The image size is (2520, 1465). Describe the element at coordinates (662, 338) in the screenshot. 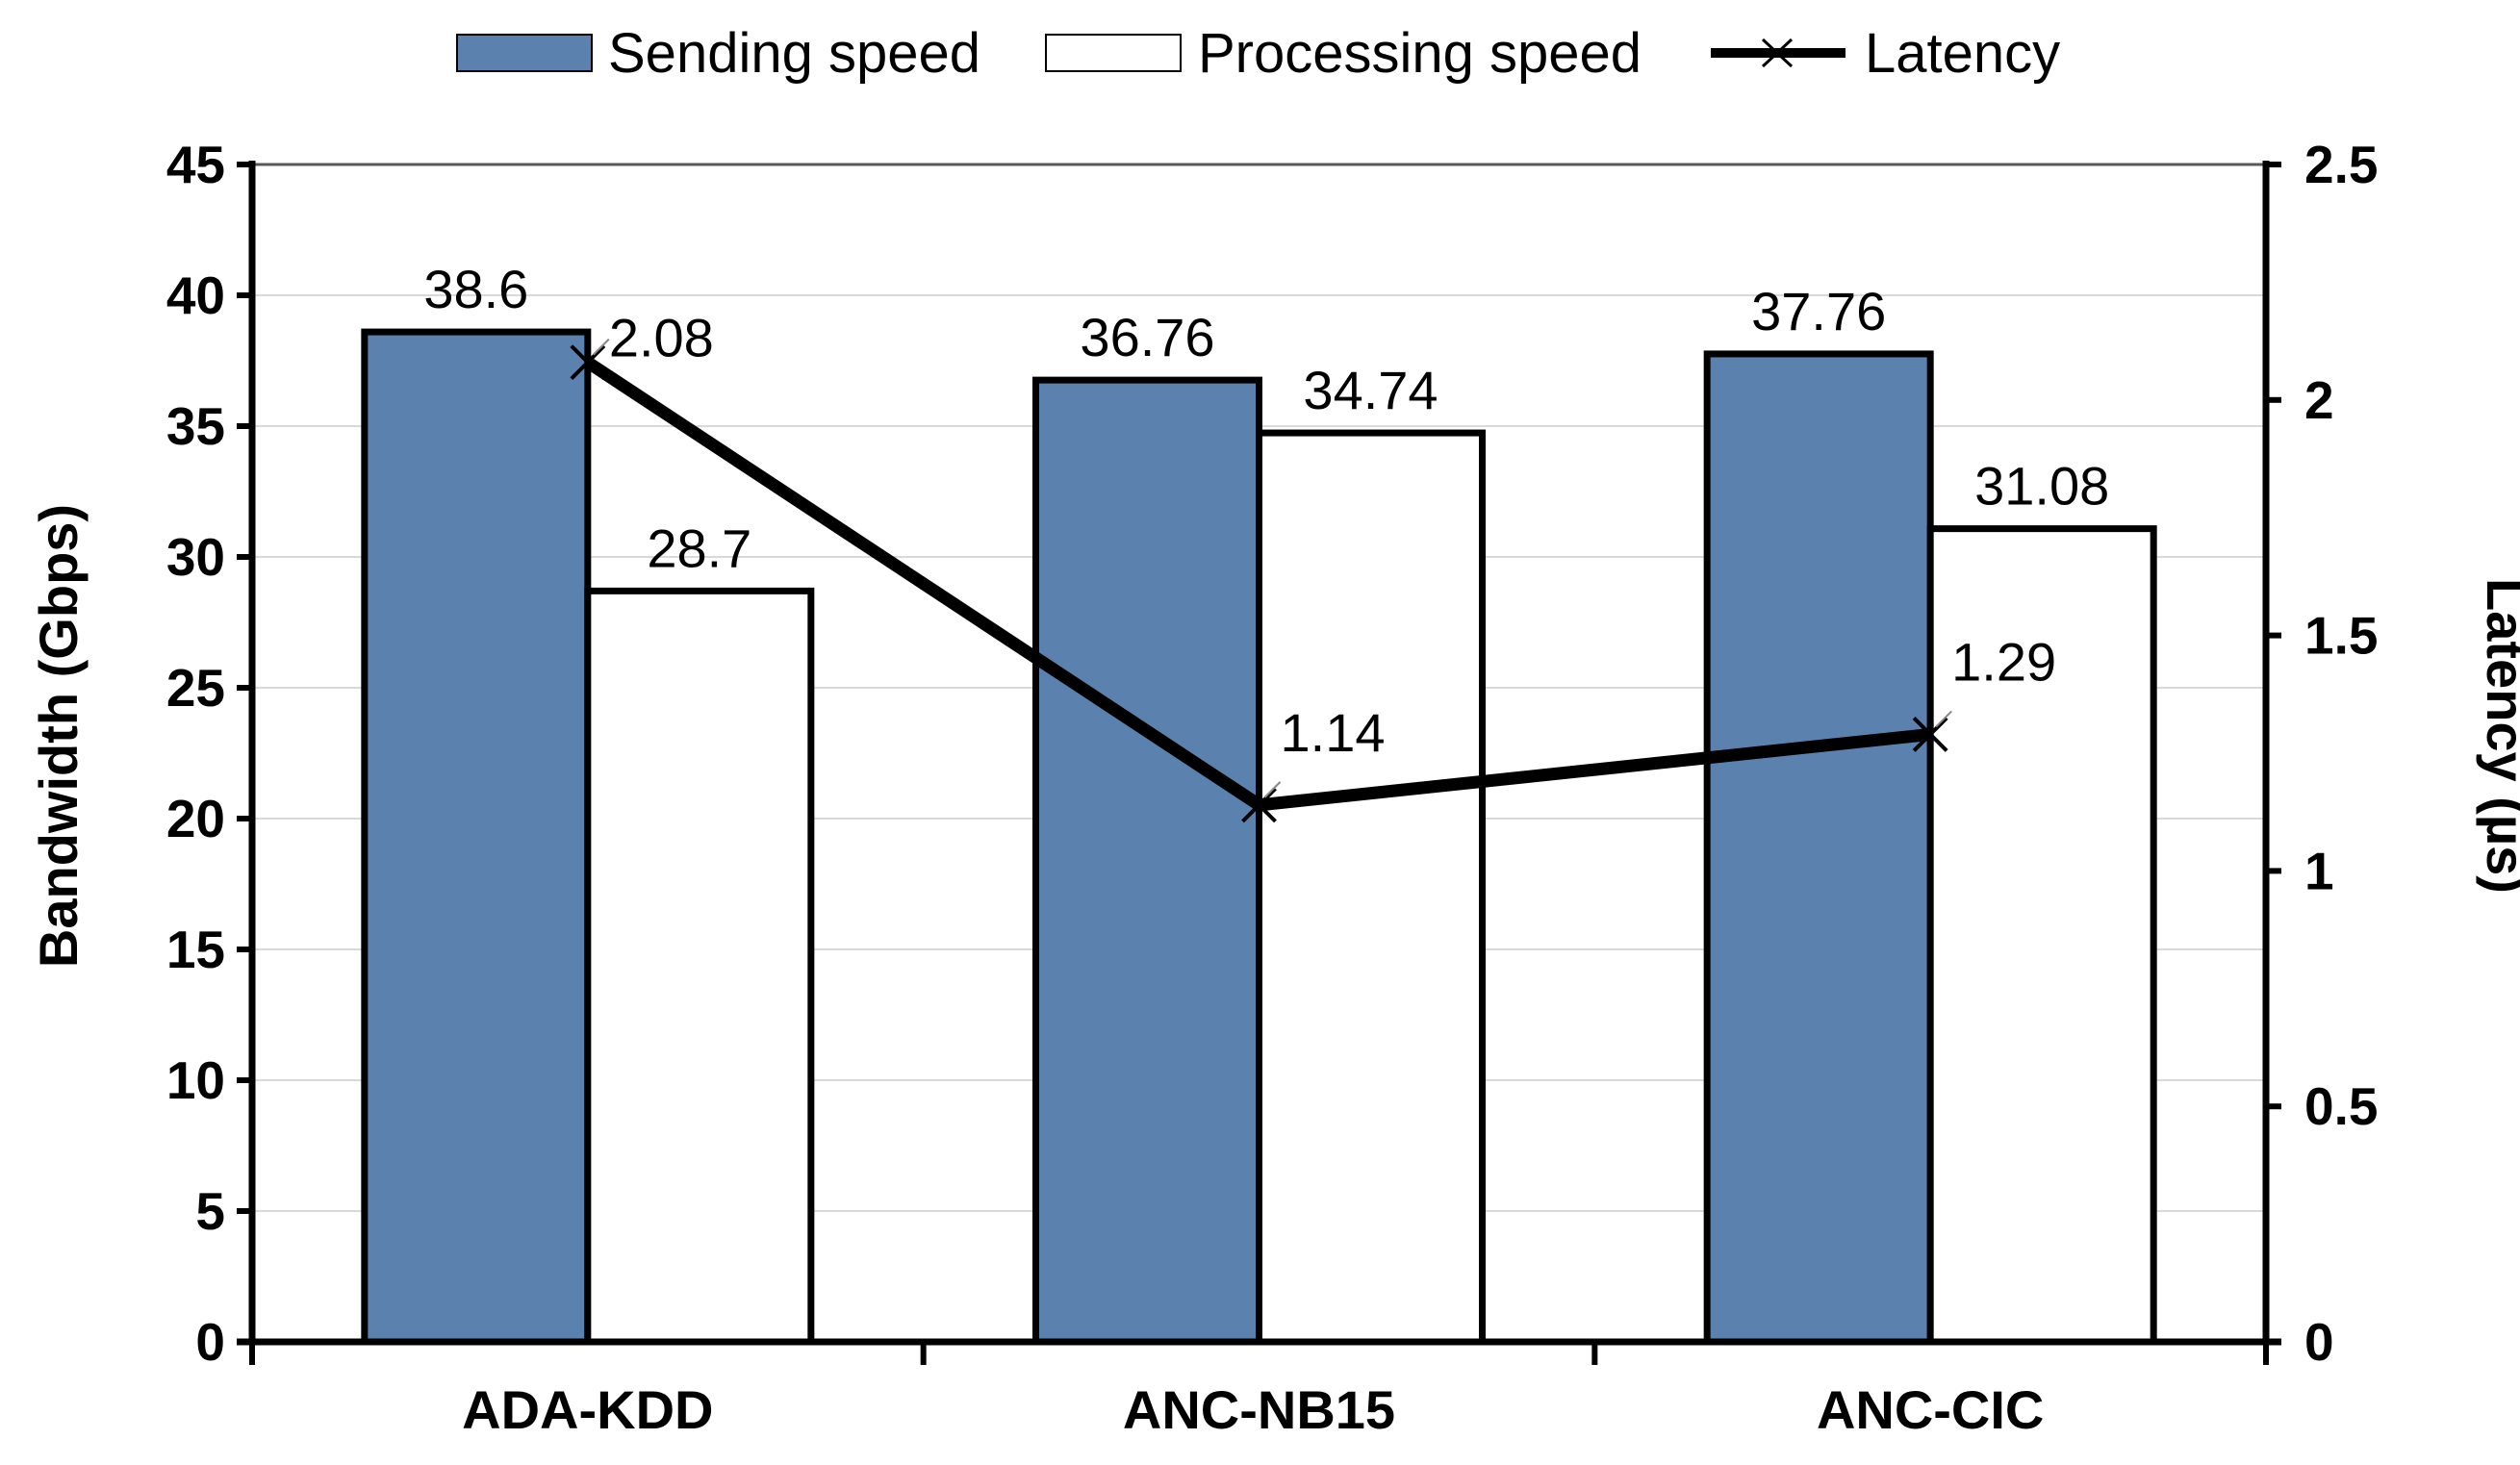

I see `latency-data-label: 2.08` at that location.